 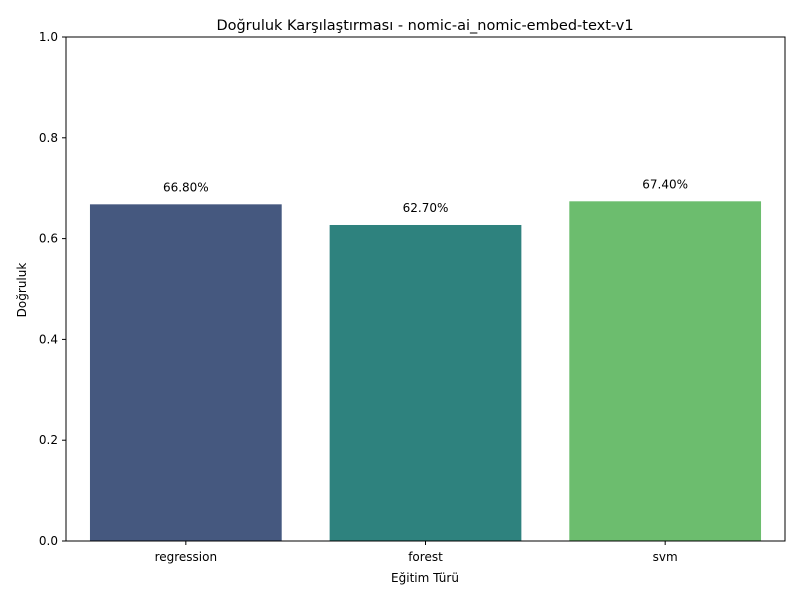 I want to click on x-tick-label-regression: regression, so click(x=186, y=557).